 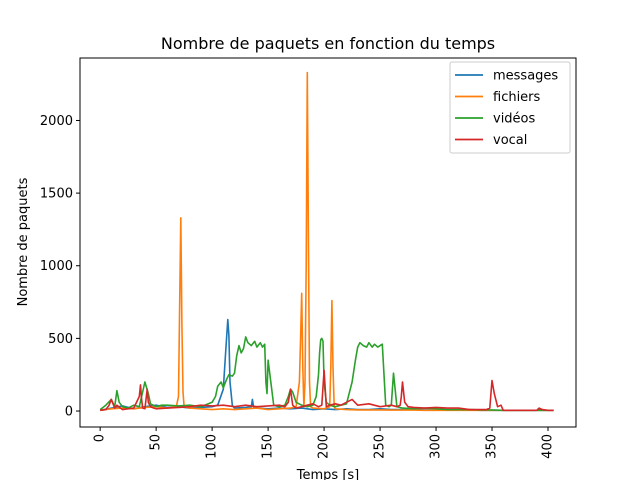 What do you see at coordinates (510, 140) in the screenshot?
I see `legend-label-vocal: vocal` at bounding box center [510, 140].